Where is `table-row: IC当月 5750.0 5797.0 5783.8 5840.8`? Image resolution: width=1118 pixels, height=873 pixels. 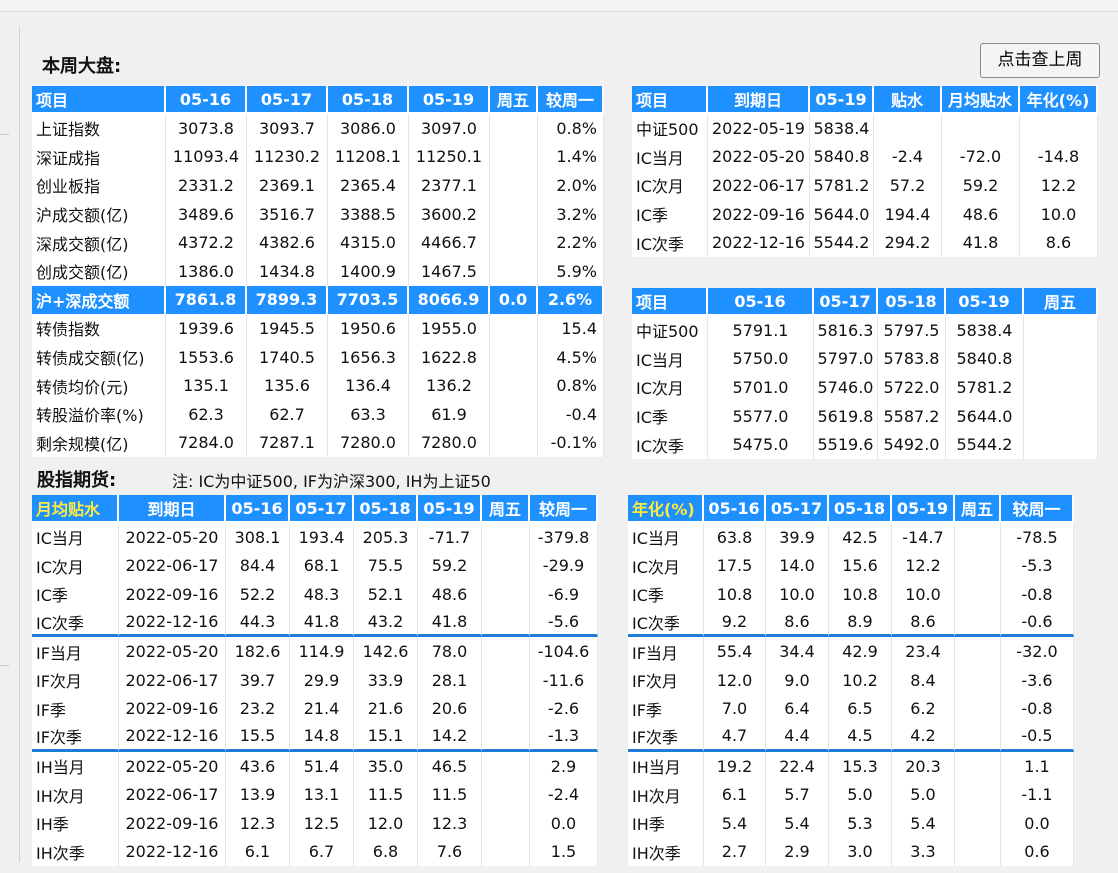
table-row: IC当月 5750.0 5797.0 5783.8 5840.8 is located at coordinates (865, 359).